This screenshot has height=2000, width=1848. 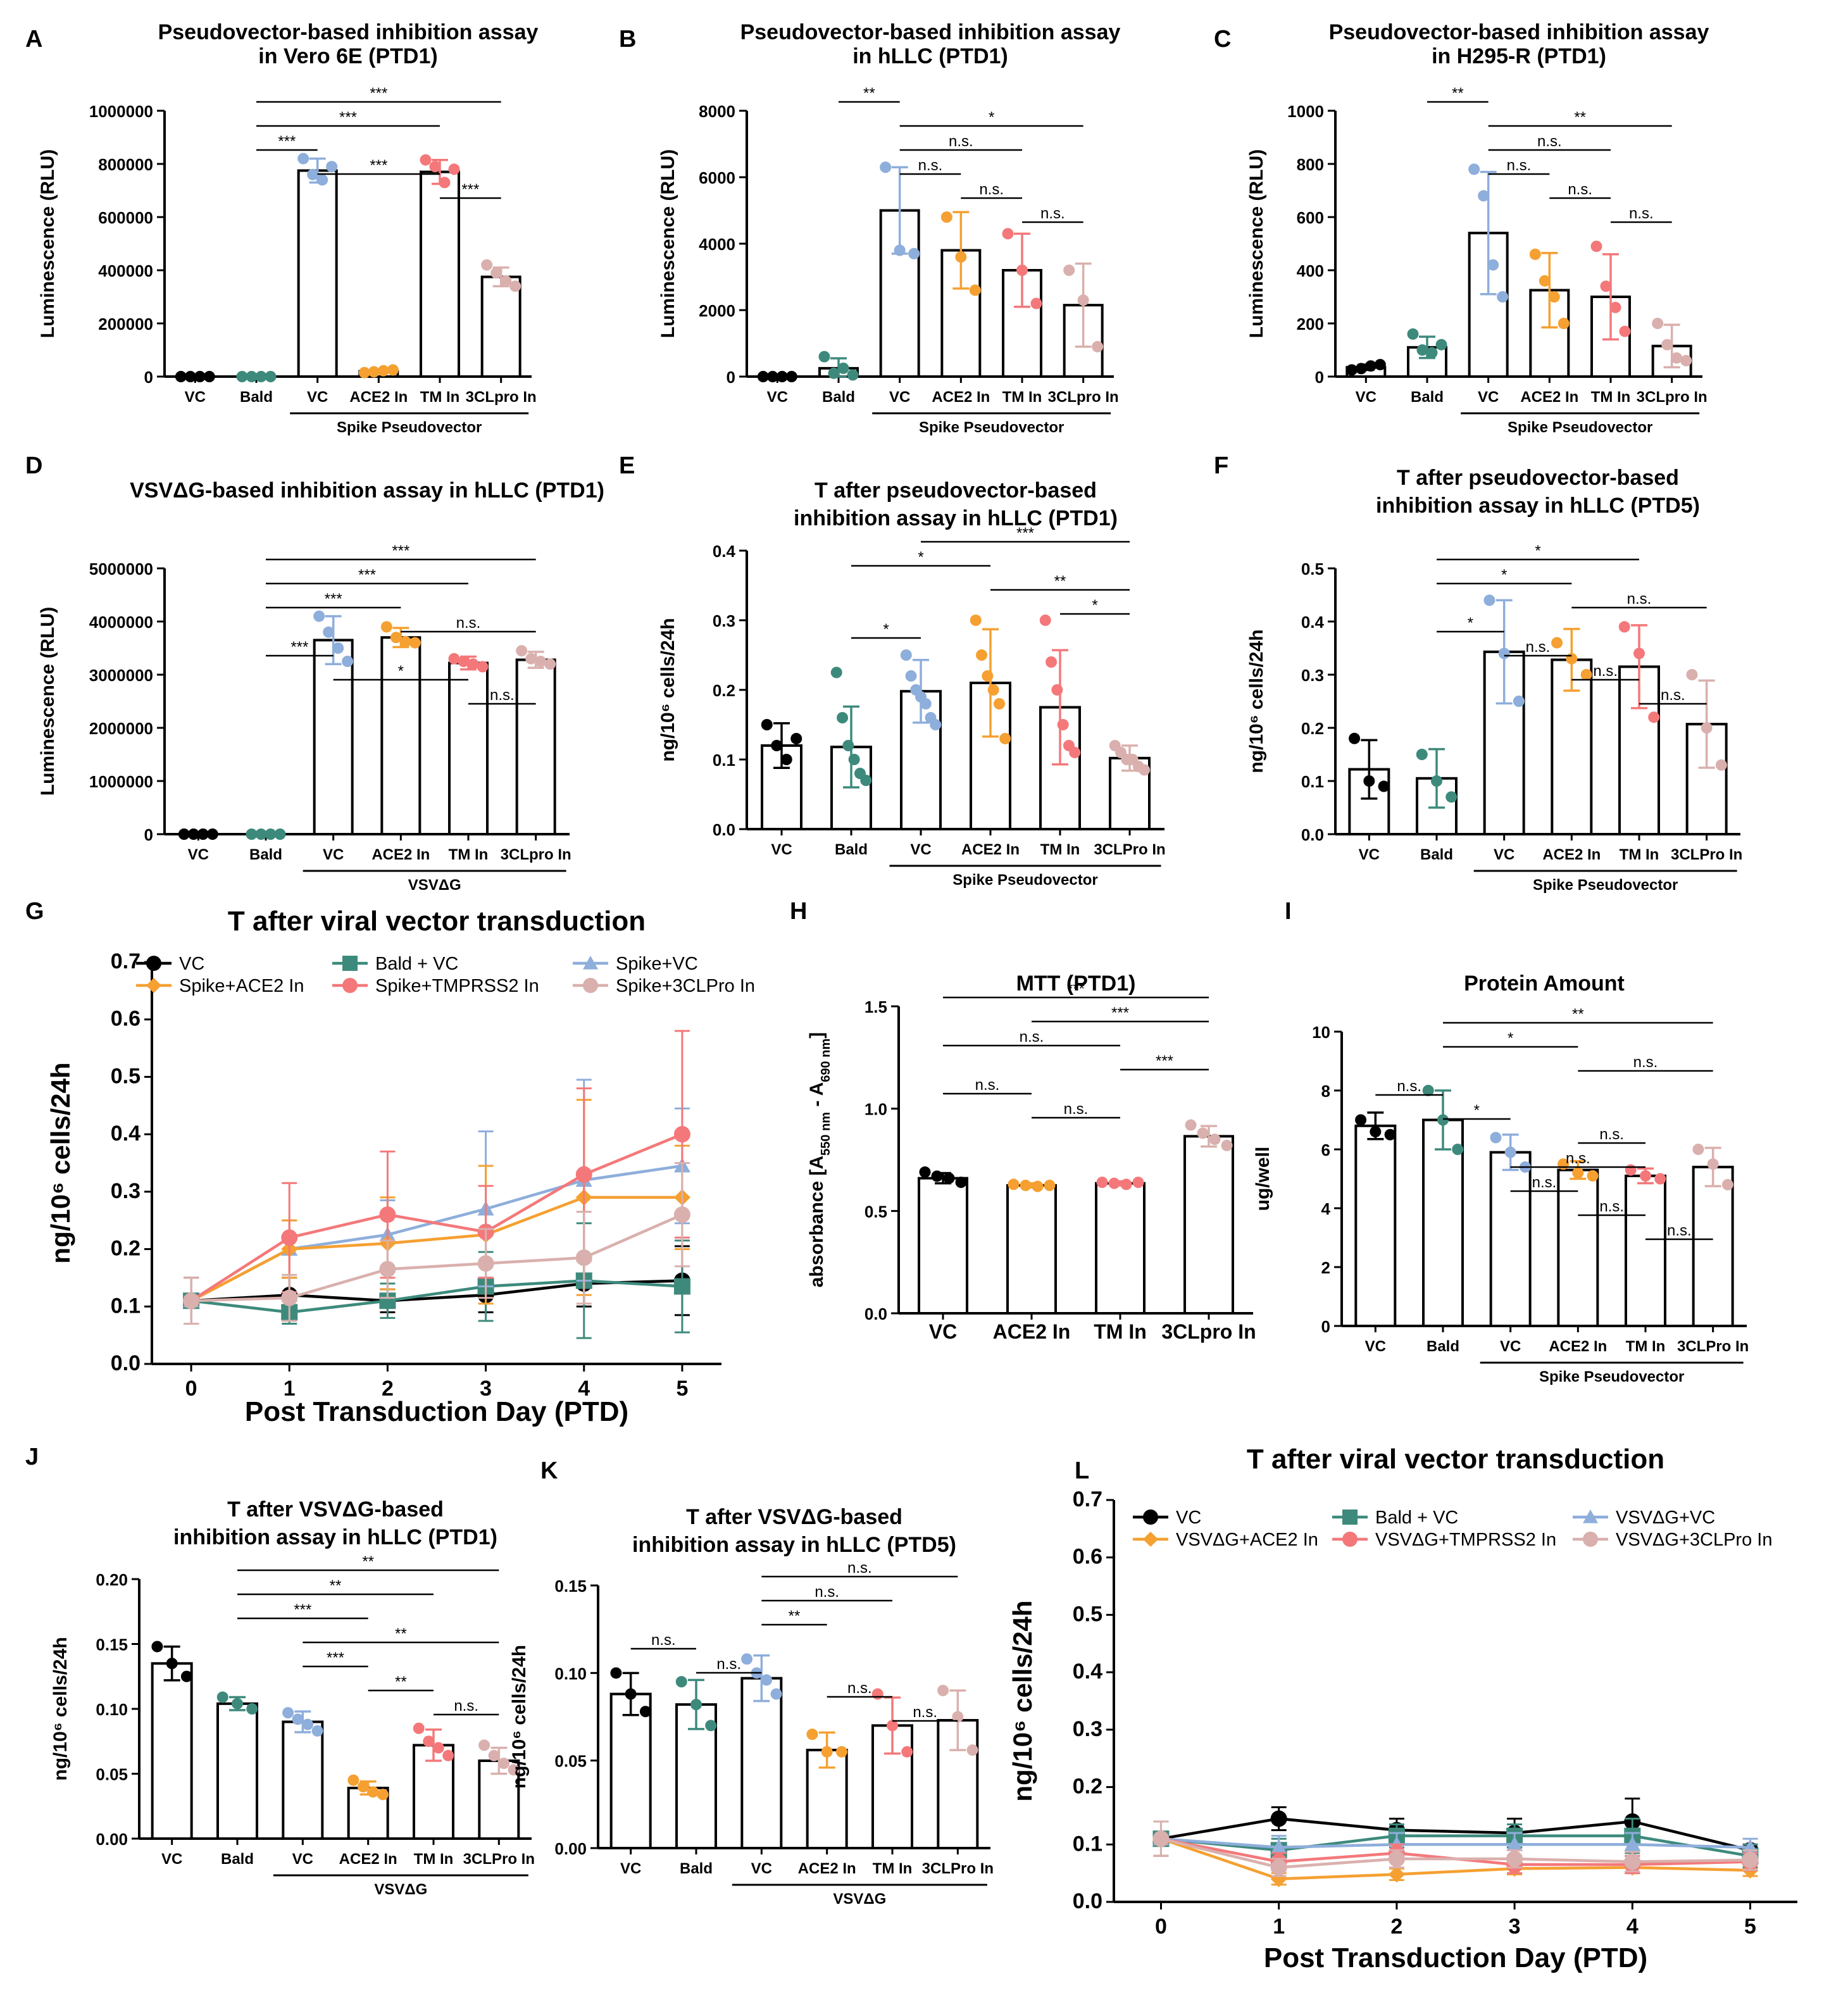 I want to click on marker-square, so click(x=681, y=1287).